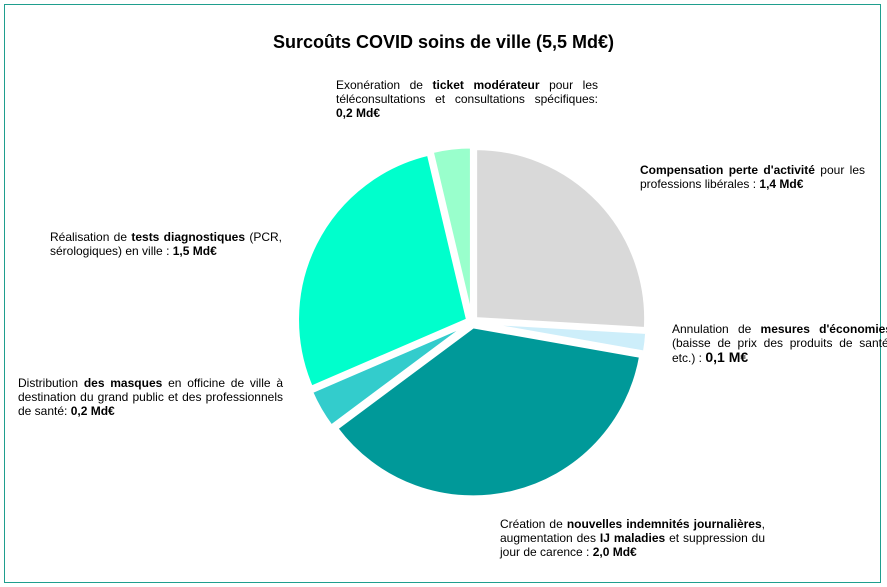 The width and height of the screenshot is (887, 587). I want to click on label-text: IJ maladies, so click(632, 538).